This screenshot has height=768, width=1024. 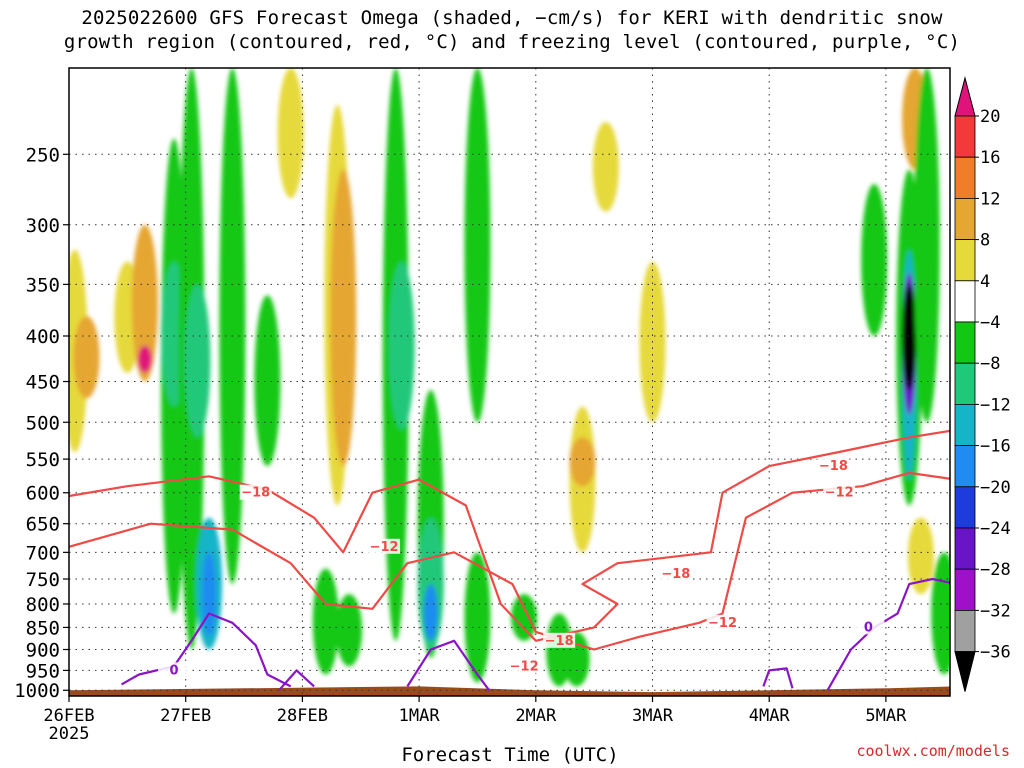 What do you see at coordinates (995, 405) in the screenshot?
I see `colorbar-label: −12` at bounding box center [995, 405].